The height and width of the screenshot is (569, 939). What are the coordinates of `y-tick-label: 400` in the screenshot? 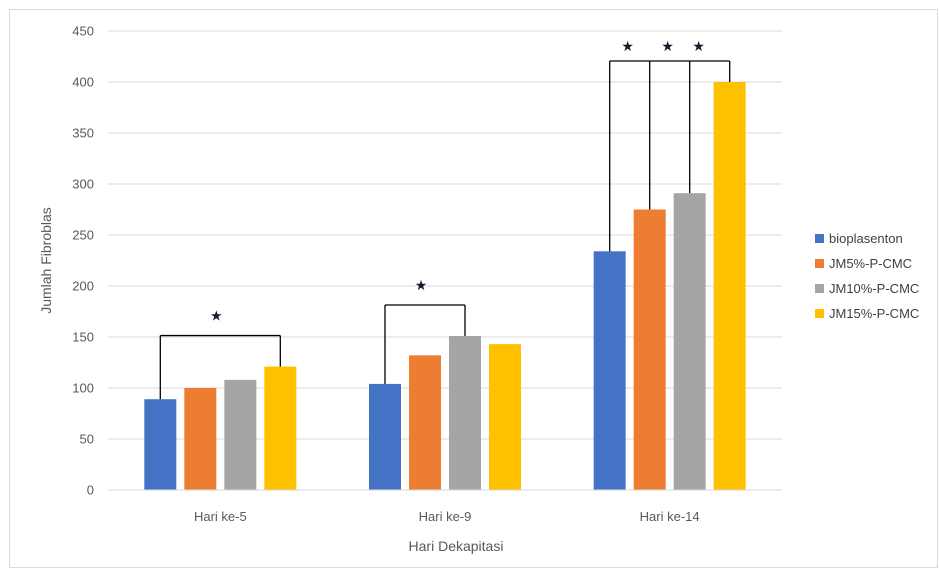 It's located at (83, 82).